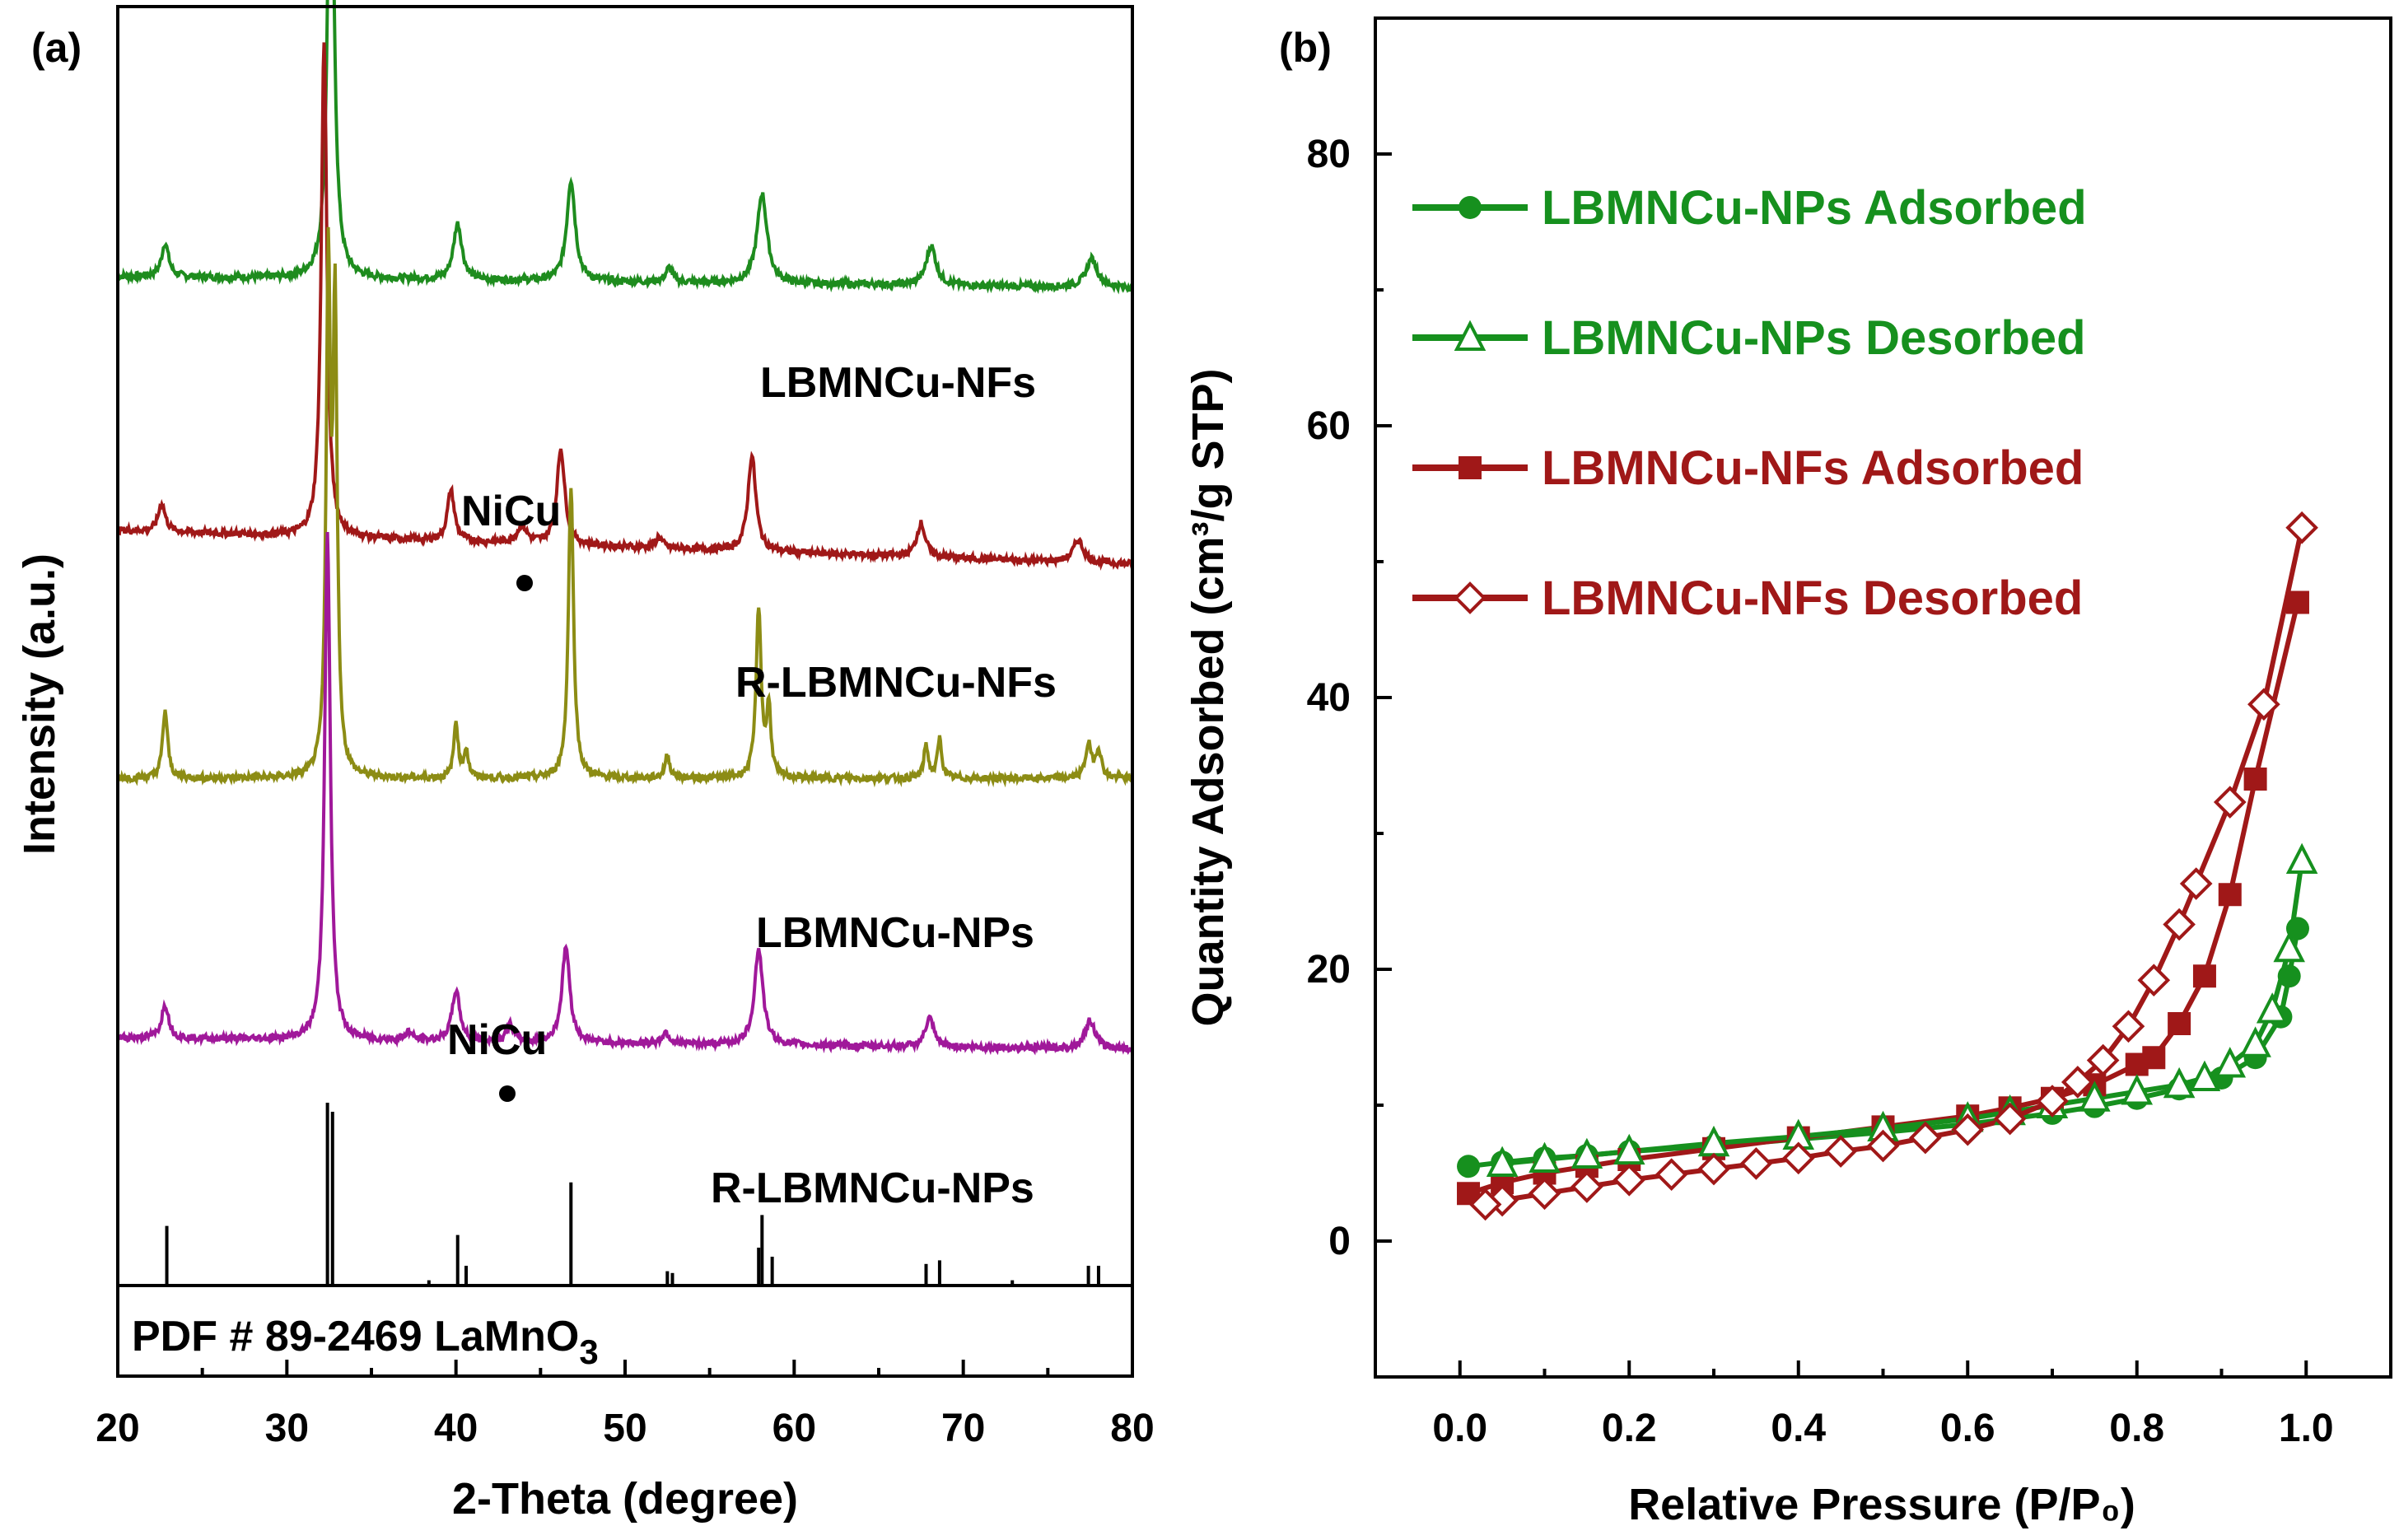  I want to click on nicu-annotation-nps: NiCu, so click(497, 1040).